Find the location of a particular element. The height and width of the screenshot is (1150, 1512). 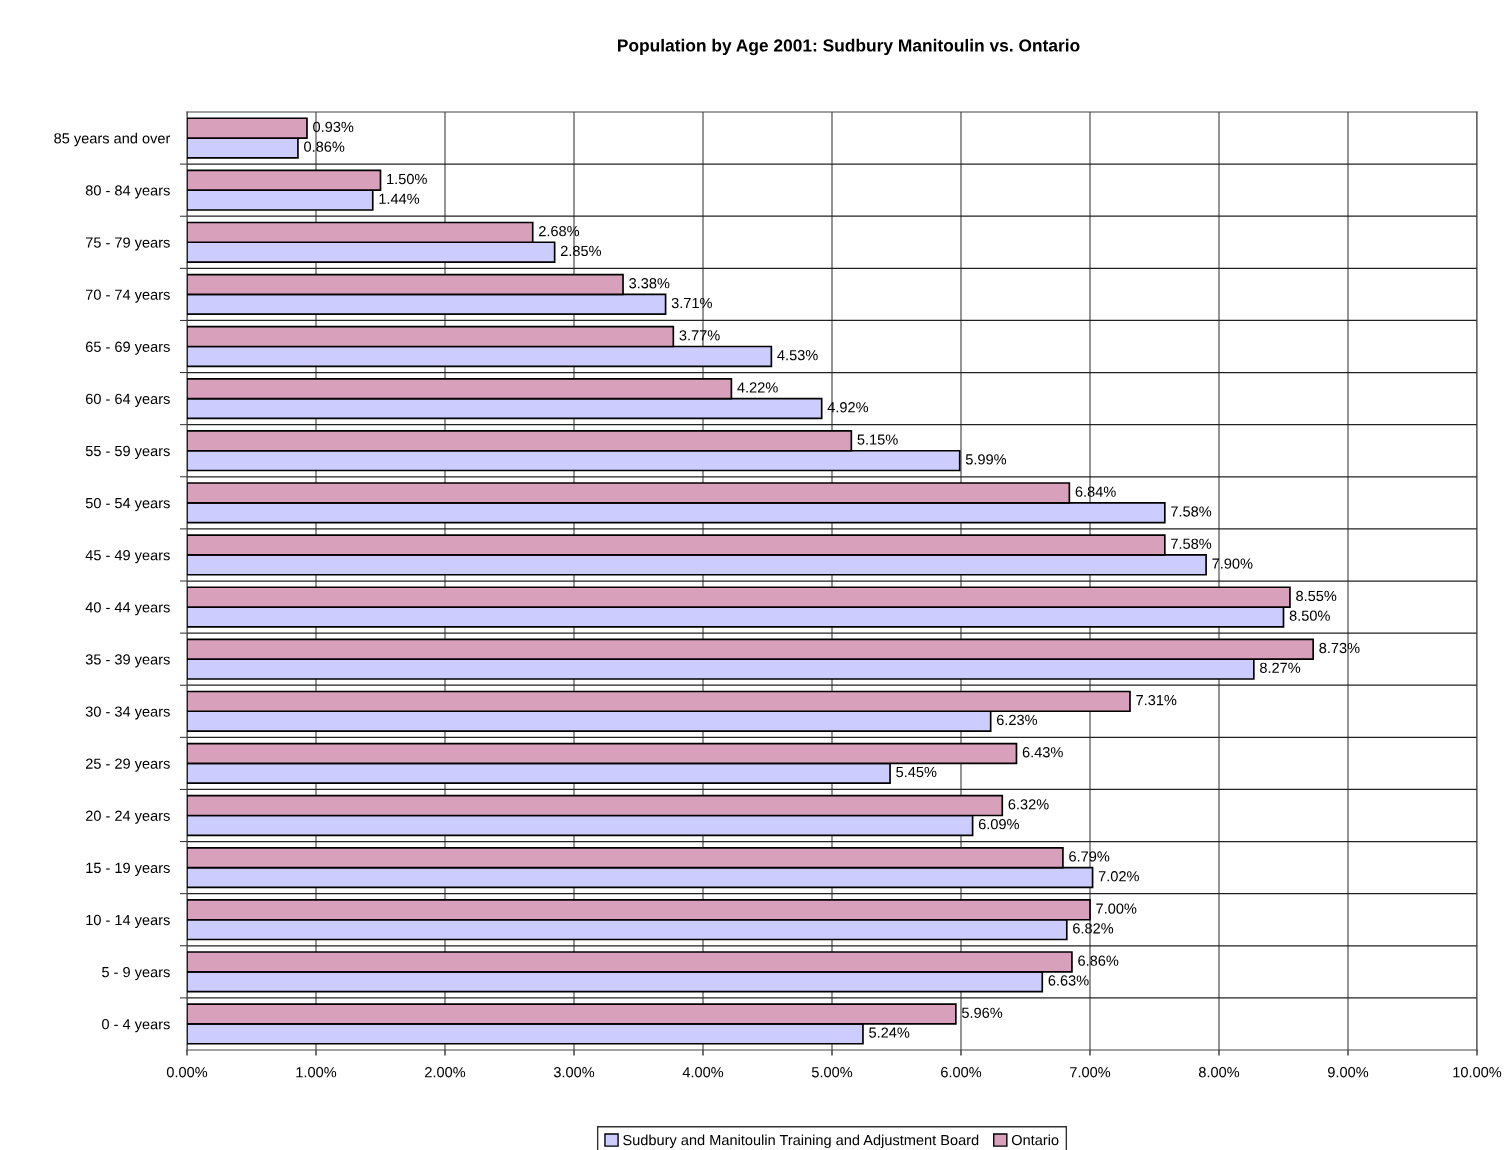

data-label: 2.85% is located at coordinates (581, 251).